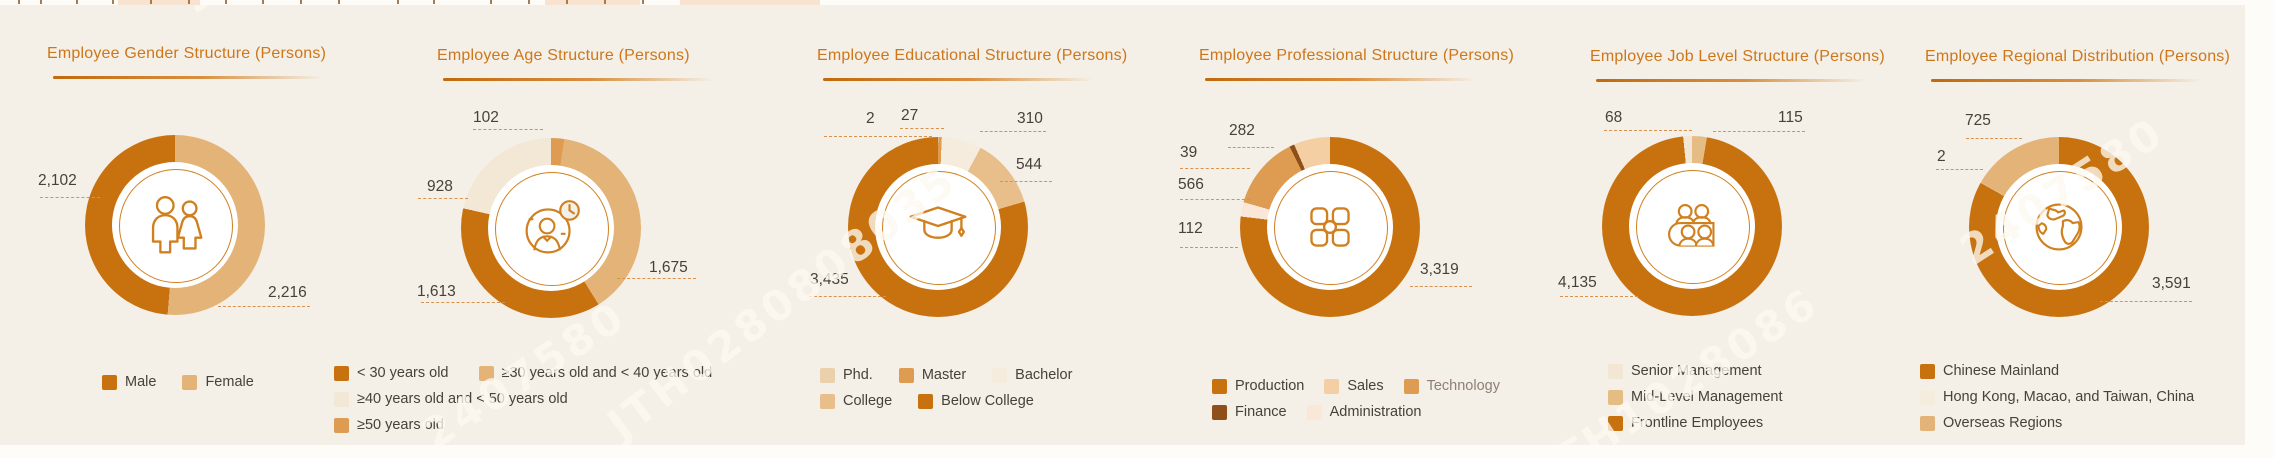 Image resolution: width=2274 pixels, height=458 pixels. Describe the element at coordinates (1696, 371) in the screenshot. I see `legend-label: Senior Management` at that location.